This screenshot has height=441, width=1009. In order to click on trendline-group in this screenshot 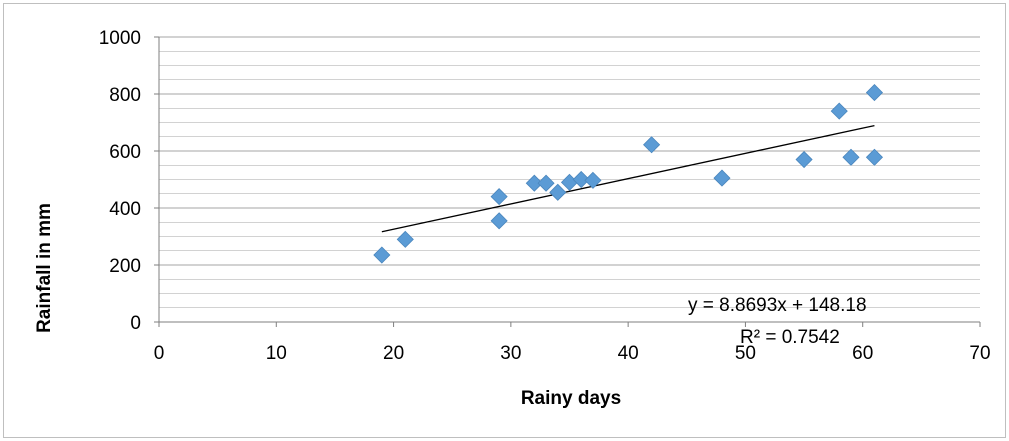, I will do `click(628, 178)`.